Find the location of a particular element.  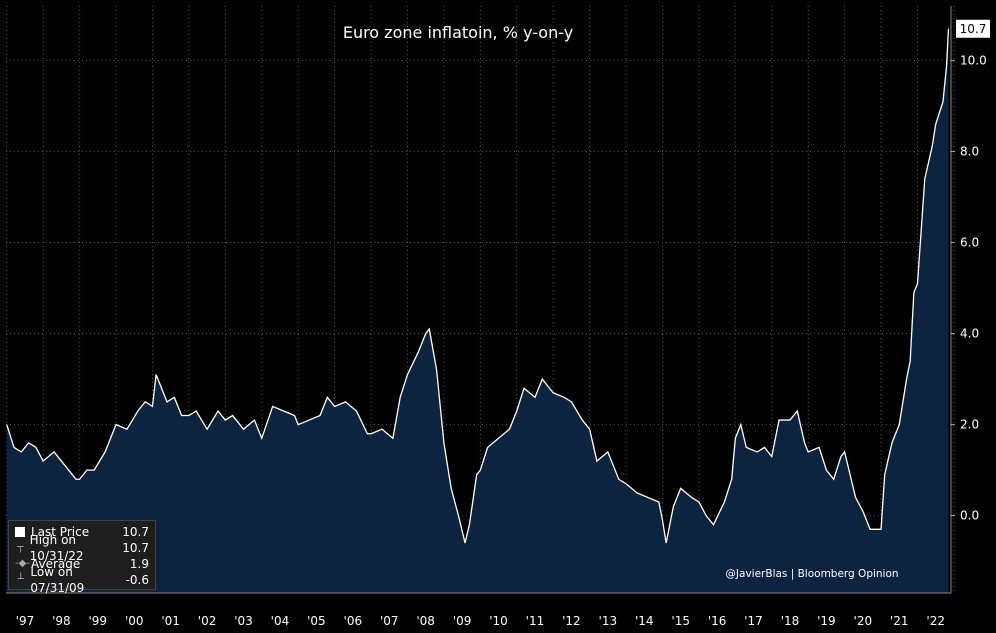

x-tick-label: '19 is located at coordinates (826, 621).